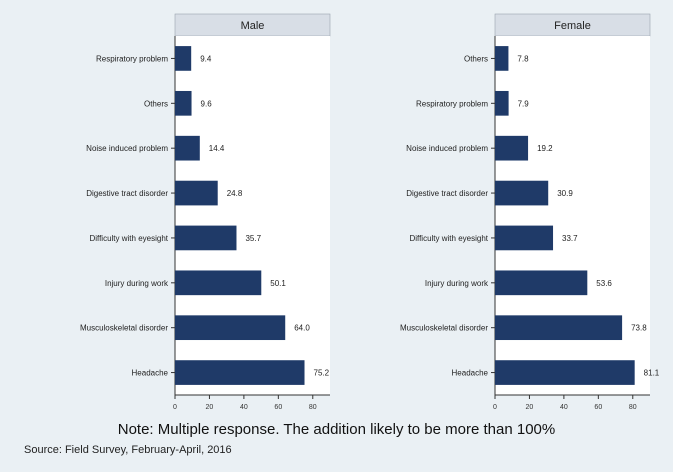 This screenshot has width=673, height=472. Describe the element at coordinates (253, 26) in the screenshot. I see `panel-title: Male` at that location.